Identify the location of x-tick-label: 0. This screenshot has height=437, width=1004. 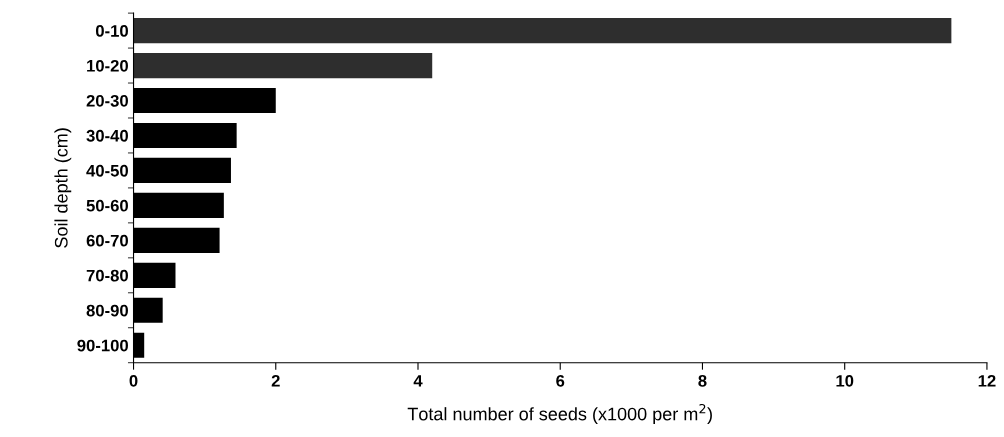
(133, 380).